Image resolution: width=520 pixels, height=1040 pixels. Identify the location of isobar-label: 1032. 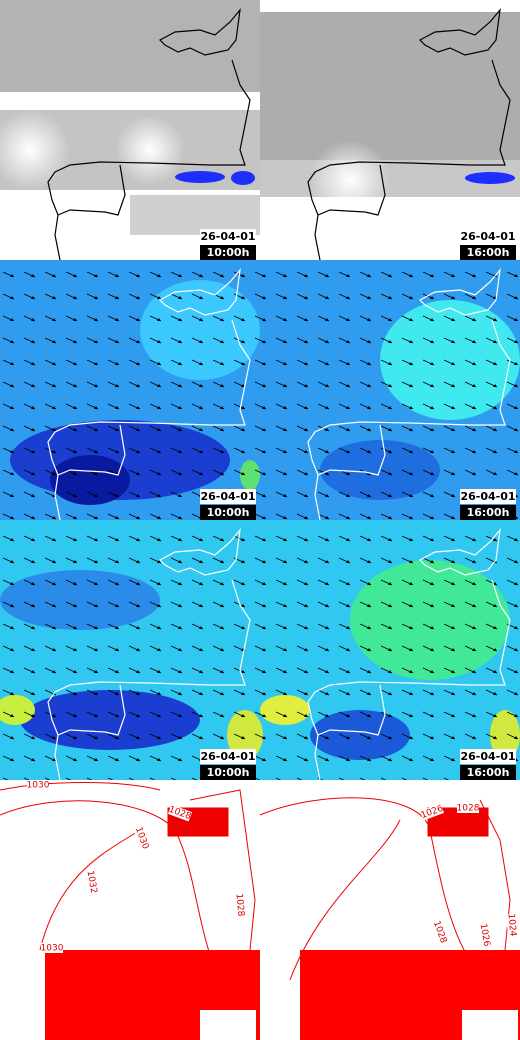
(92, 882).